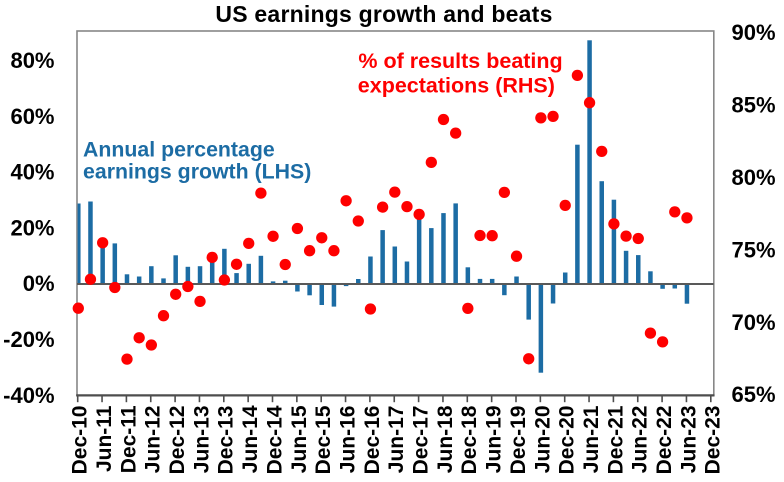 The height and width of the screenshot is (482, 784). Describe the element at coordinates (469, 439) in the screenshot. I see `svg-text: Dec-18` at that location.